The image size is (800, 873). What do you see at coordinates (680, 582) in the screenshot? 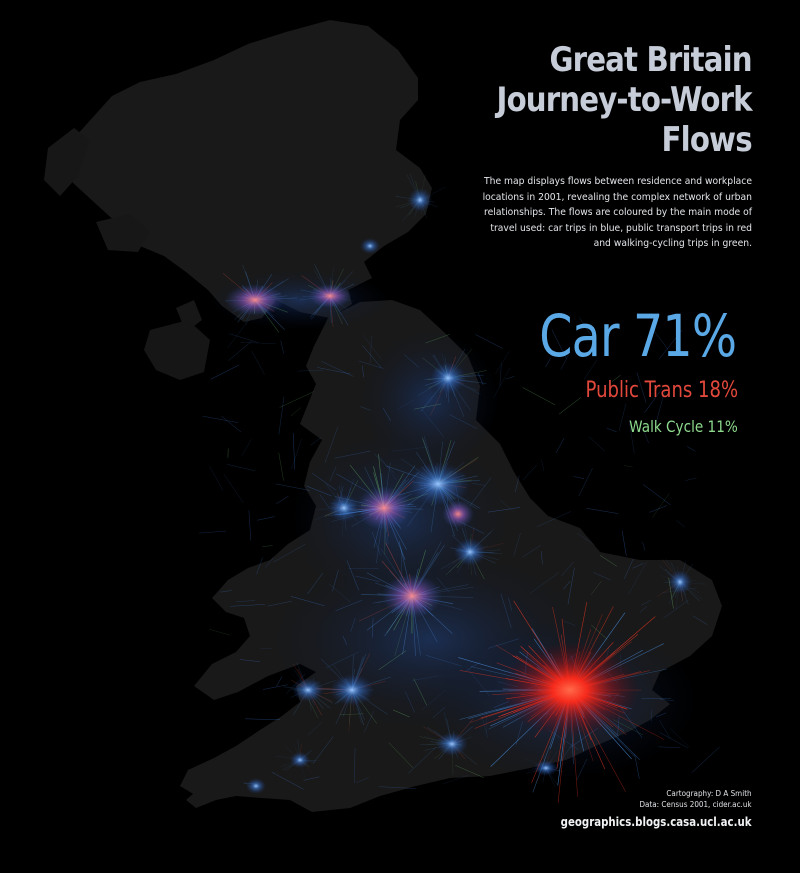
I see `norwich-glow` at bounding box center [680, 582].